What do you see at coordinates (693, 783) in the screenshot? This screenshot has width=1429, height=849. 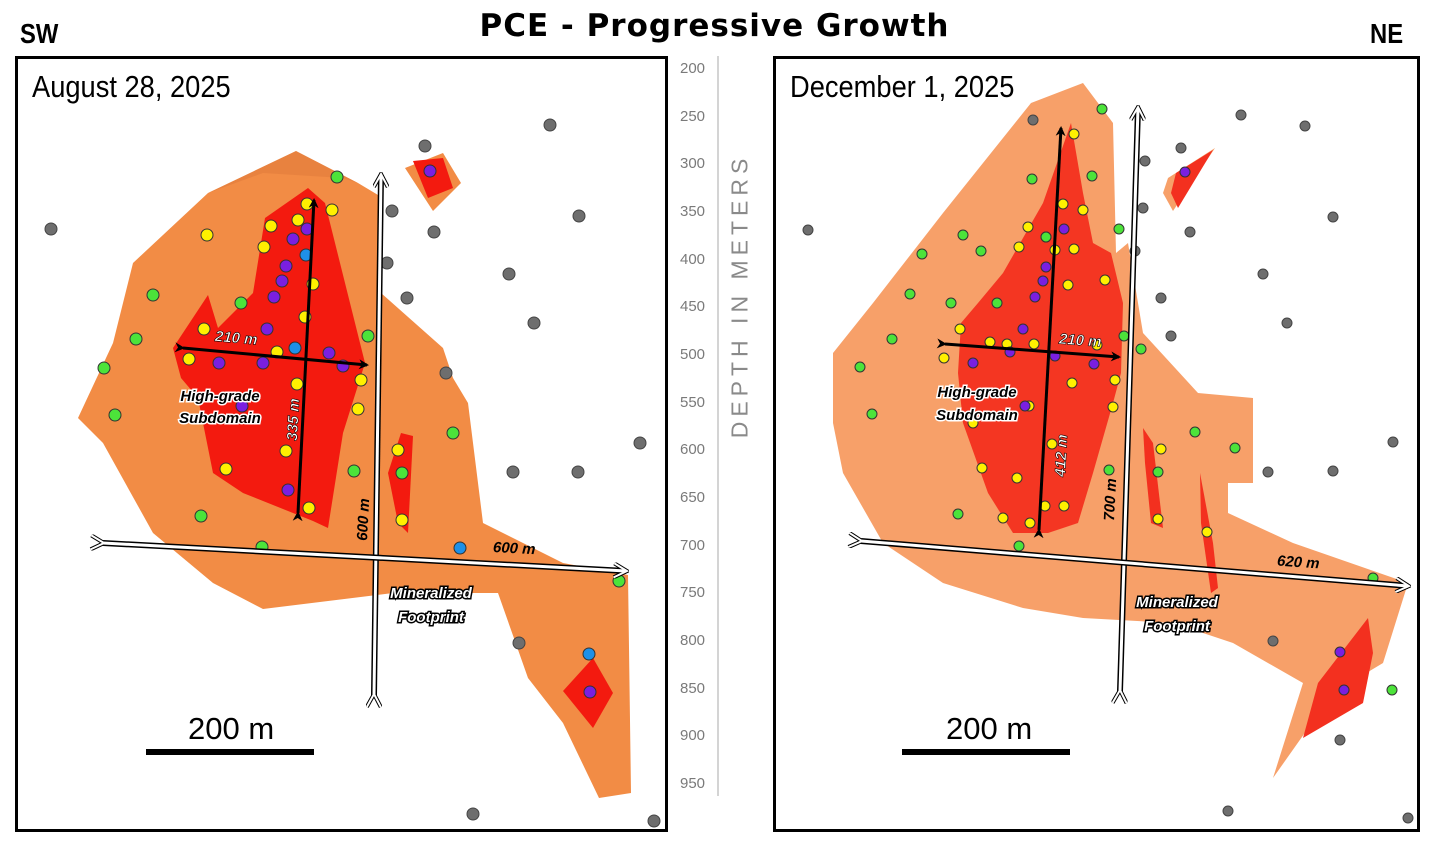 I see `depth-tick: 950` at bounding box center [693, 783].